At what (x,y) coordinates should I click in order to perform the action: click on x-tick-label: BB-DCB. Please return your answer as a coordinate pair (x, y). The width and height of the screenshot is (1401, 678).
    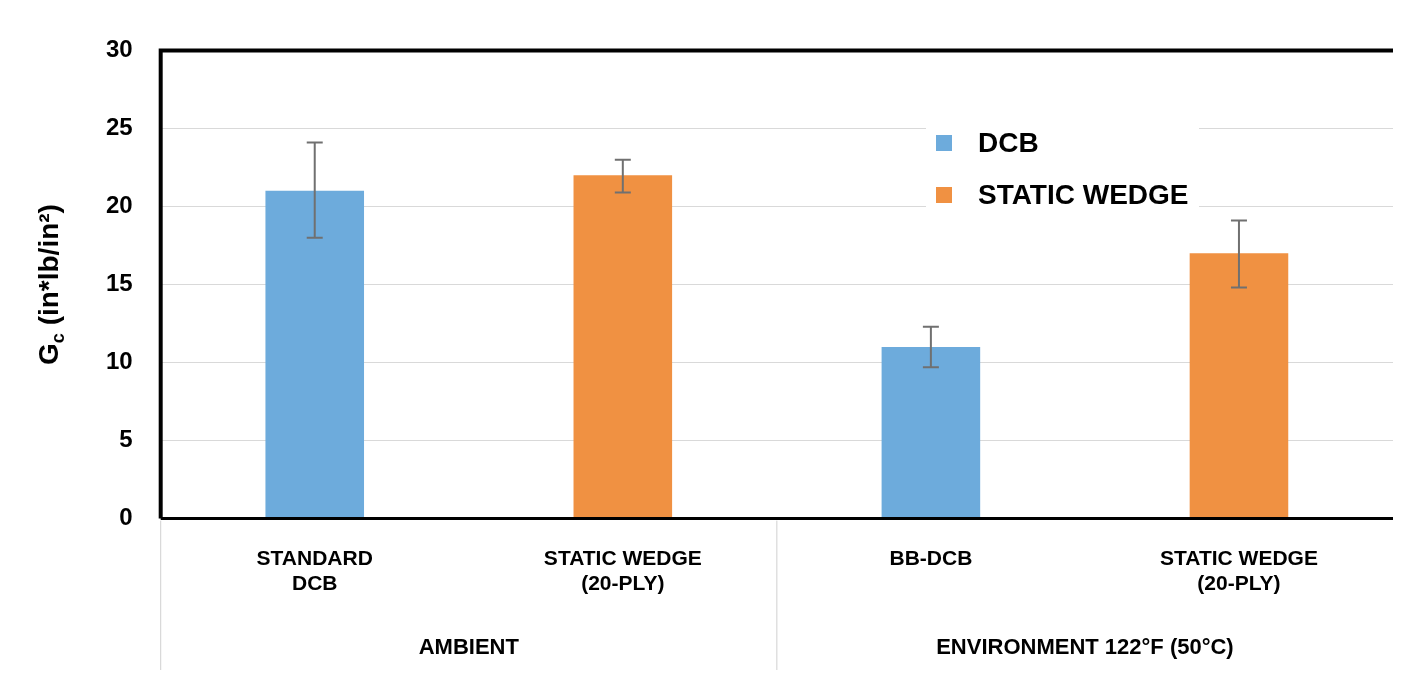
    Looking at the image, I should click on (931, 557).